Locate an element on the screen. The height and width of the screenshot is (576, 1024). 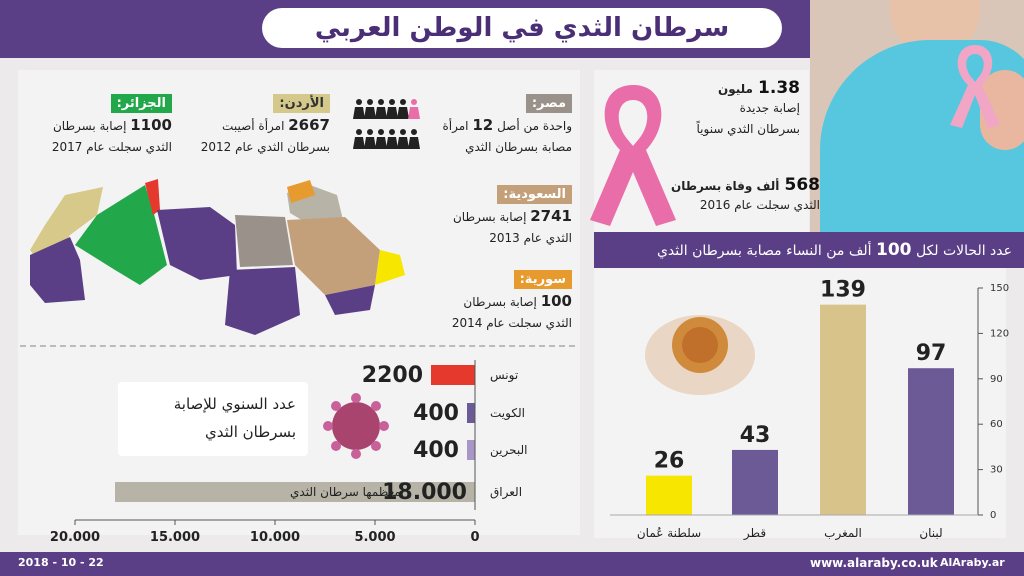
annual-box-line2: بسرطان الثدي is located at coordinates (250, 432).